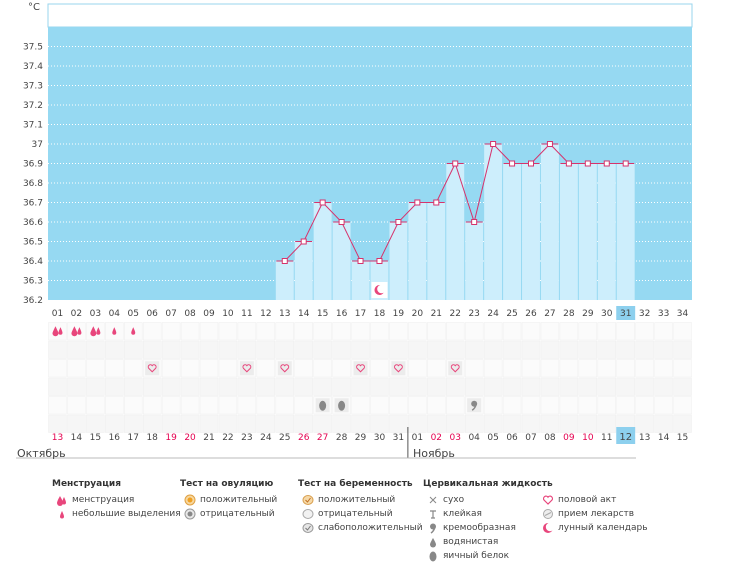  What do you see at coordinates (115, 314) in the screenshot?
I see `cycle-day-label: 04` at bounding box center [115, 314].